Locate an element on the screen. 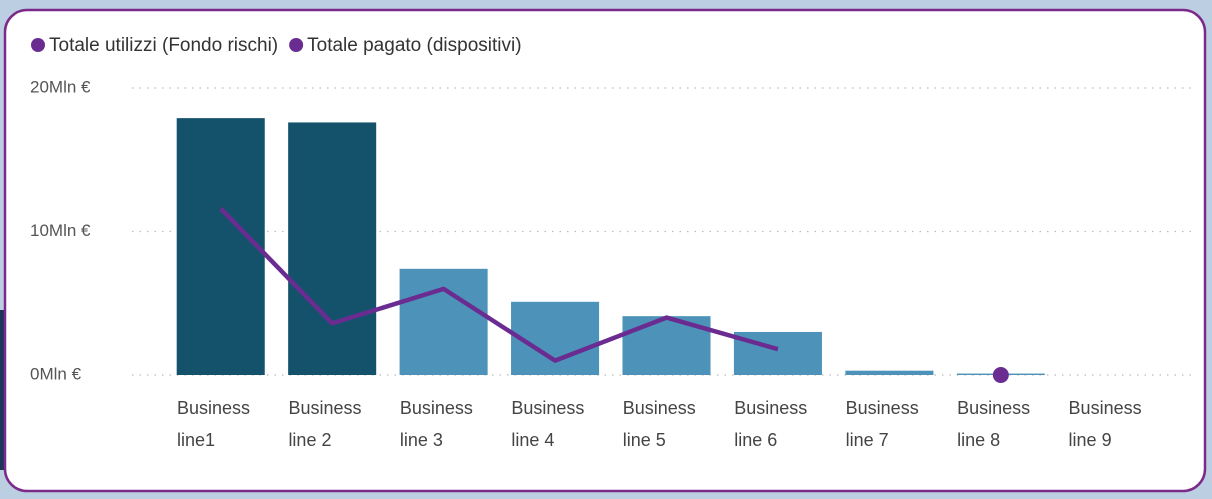  x-tick-label: Business line1 is located at coordinates (214, 424).